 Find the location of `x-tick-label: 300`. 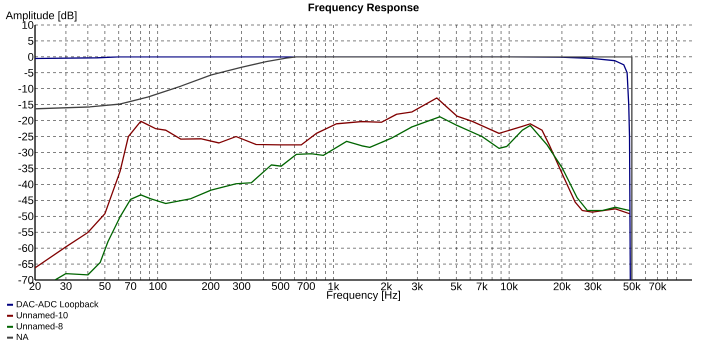

x-tick-label: 300 is located at coordinates (241, 286).